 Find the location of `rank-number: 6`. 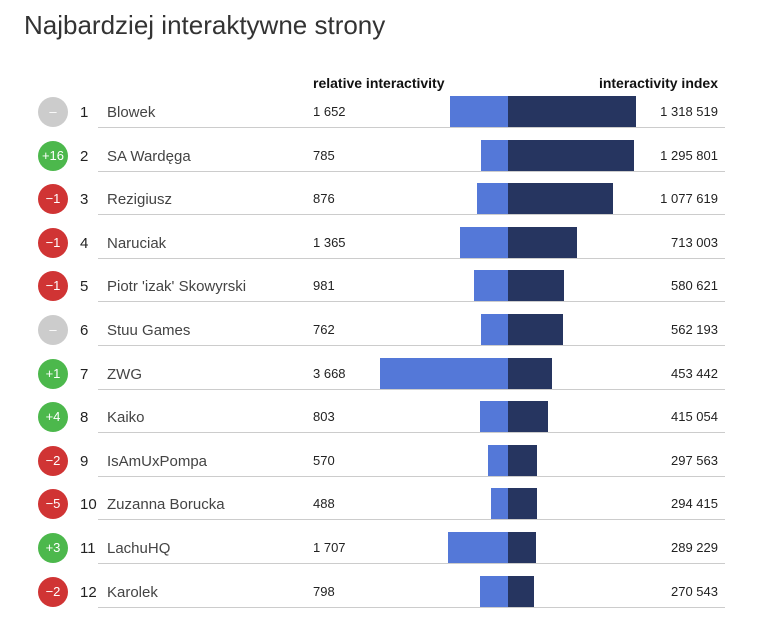

rank-number: 6 is located at coordinates (84, 330).